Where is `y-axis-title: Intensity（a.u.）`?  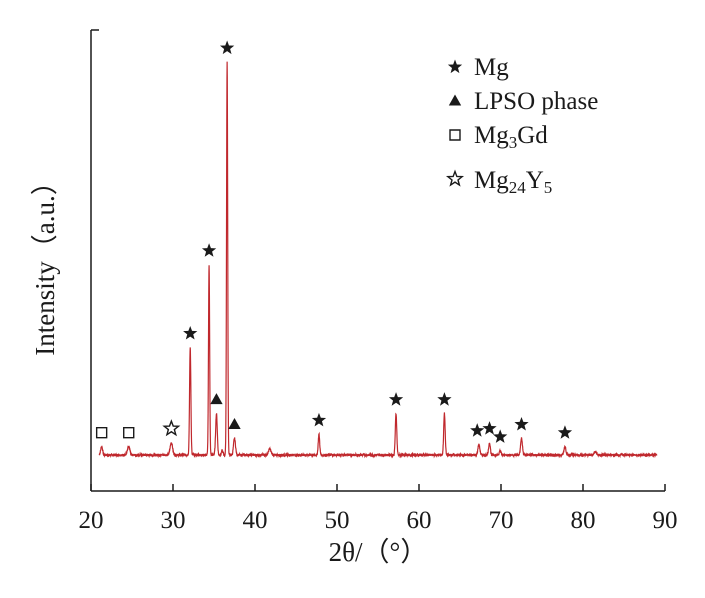 y-axis-title: Intensity（a.u.） is located at coordinates (45, 261).